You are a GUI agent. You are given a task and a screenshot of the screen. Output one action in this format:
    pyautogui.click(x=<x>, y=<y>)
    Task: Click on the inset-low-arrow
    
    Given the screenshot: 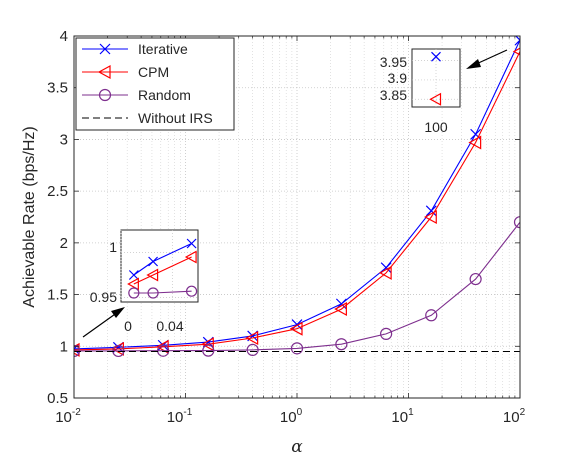 What is the action you would take?
    pyautogui.click(x=103, y=322)
    